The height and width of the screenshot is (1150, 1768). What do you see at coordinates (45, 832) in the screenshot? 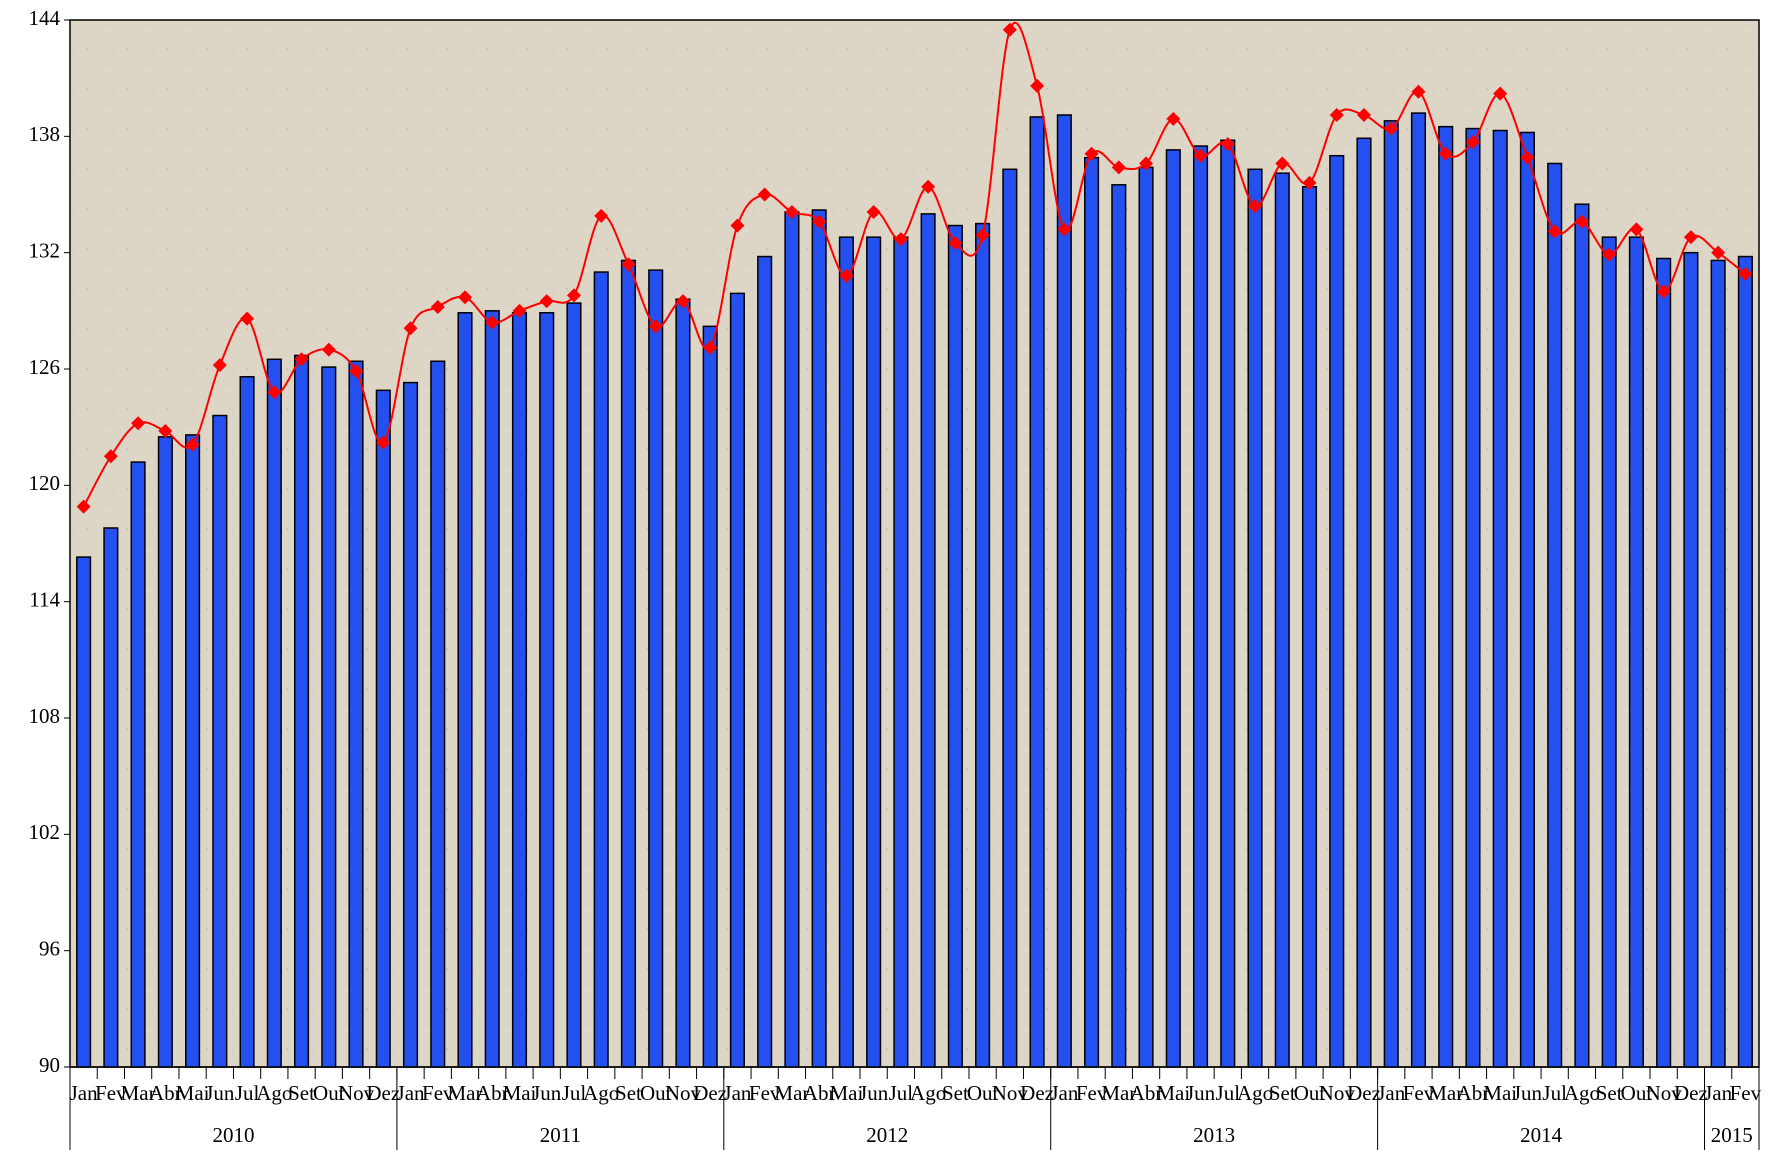
I see `y-tick-label: 102` at bounding box center [45, 832].